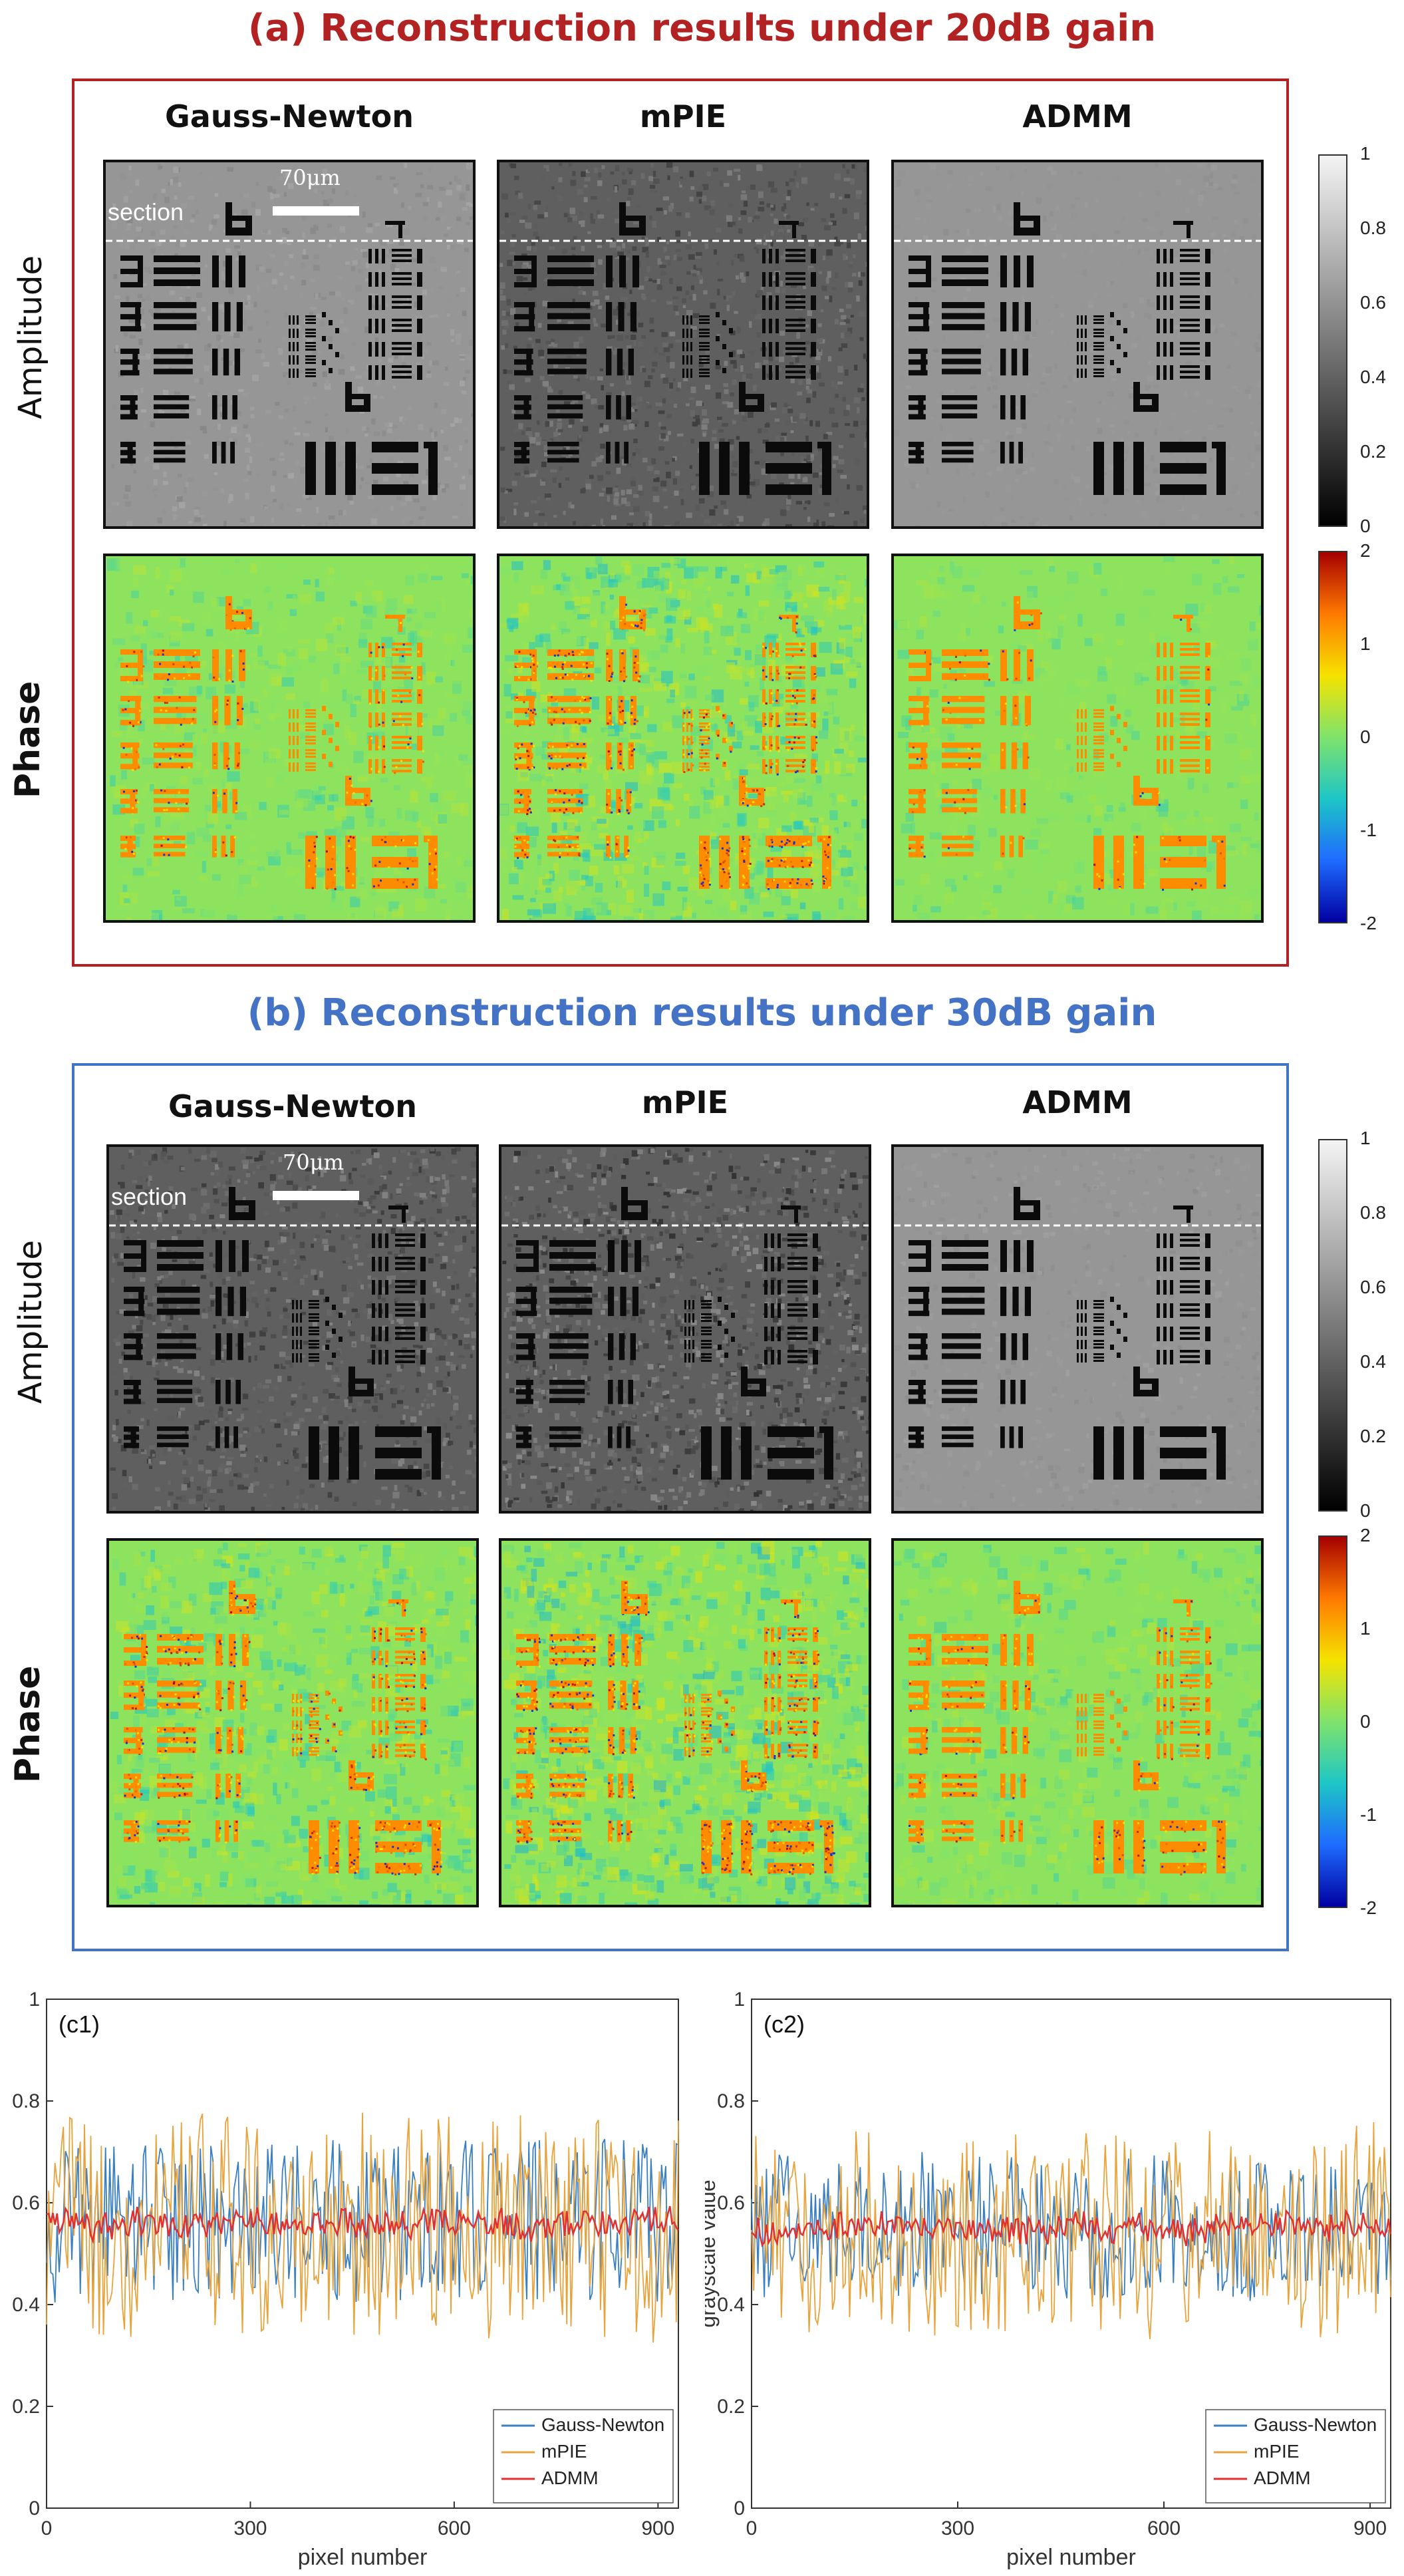  What do you see at coordinates (1373, 228) in the screenshot?
I see `panel-a-amp-tick-0-8: 0.8` at bounding box center [1373, 228].